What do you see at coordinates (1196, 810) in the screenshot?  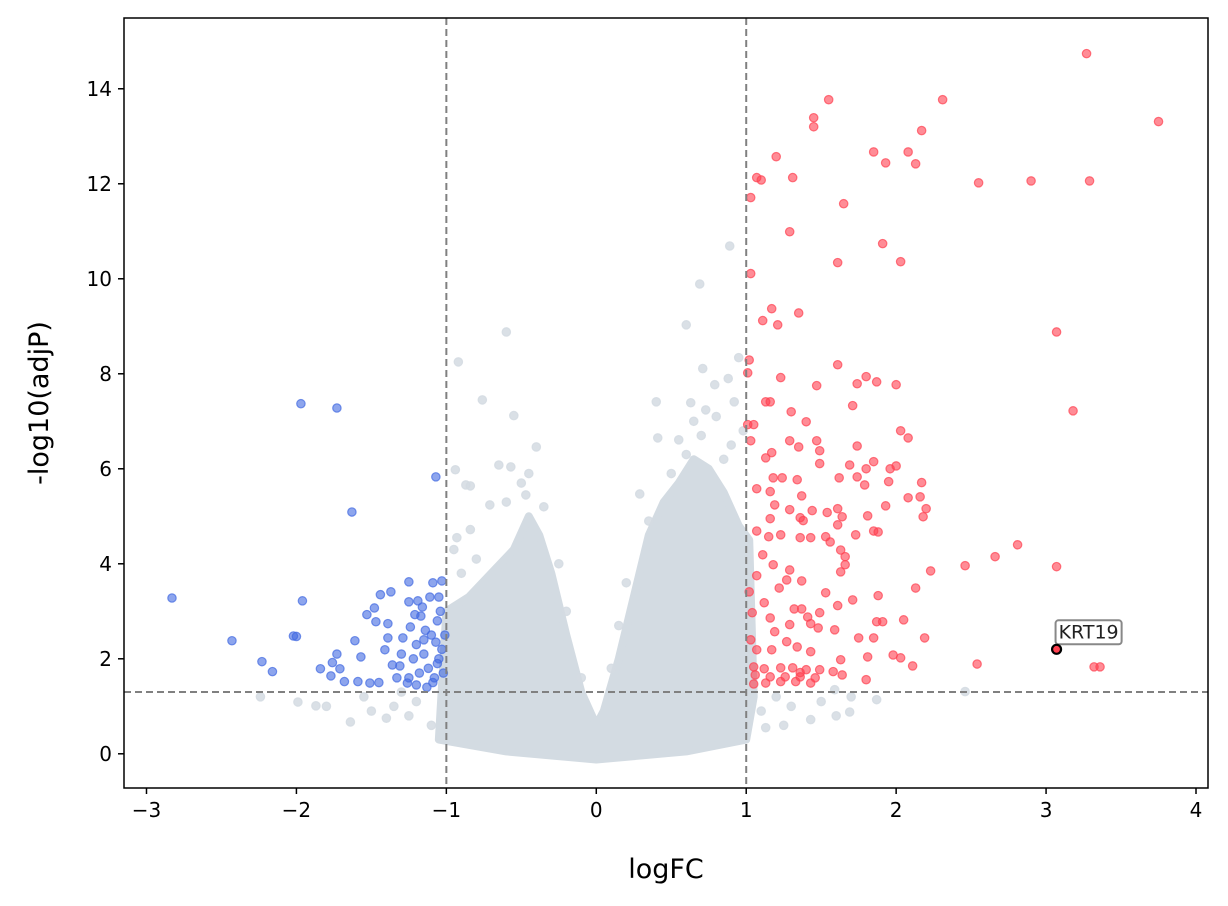 I see `x-tick-label: 4` at bounding box center [1196, 810].